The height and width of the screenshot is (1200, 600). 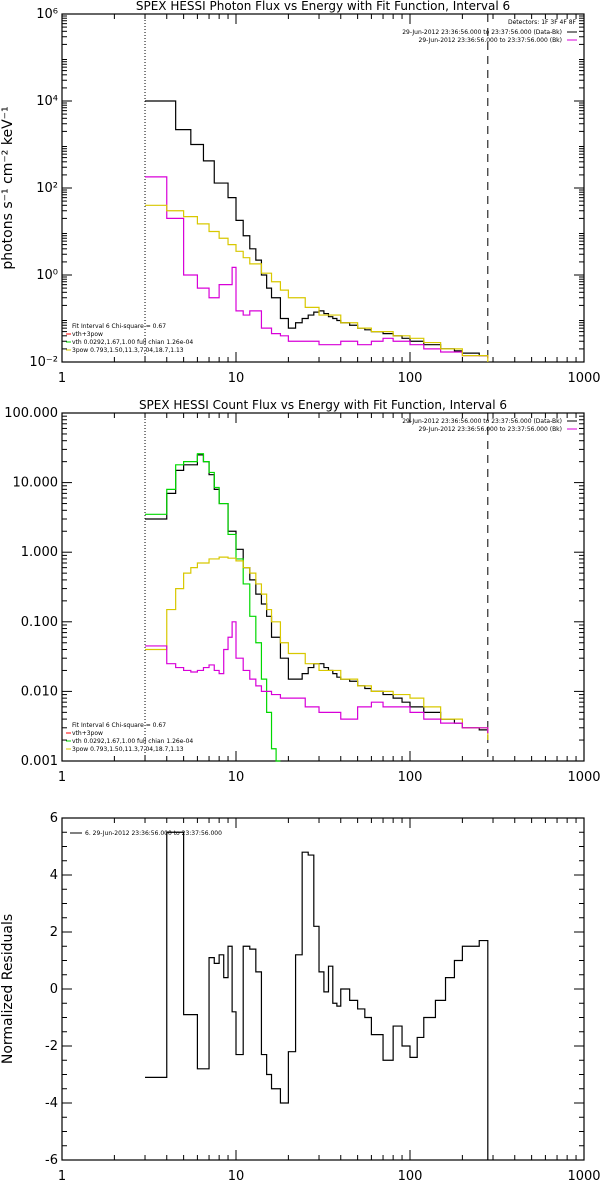 I want to click on chart-3-y-tick-label: -4, so click(x=51, y=1103).